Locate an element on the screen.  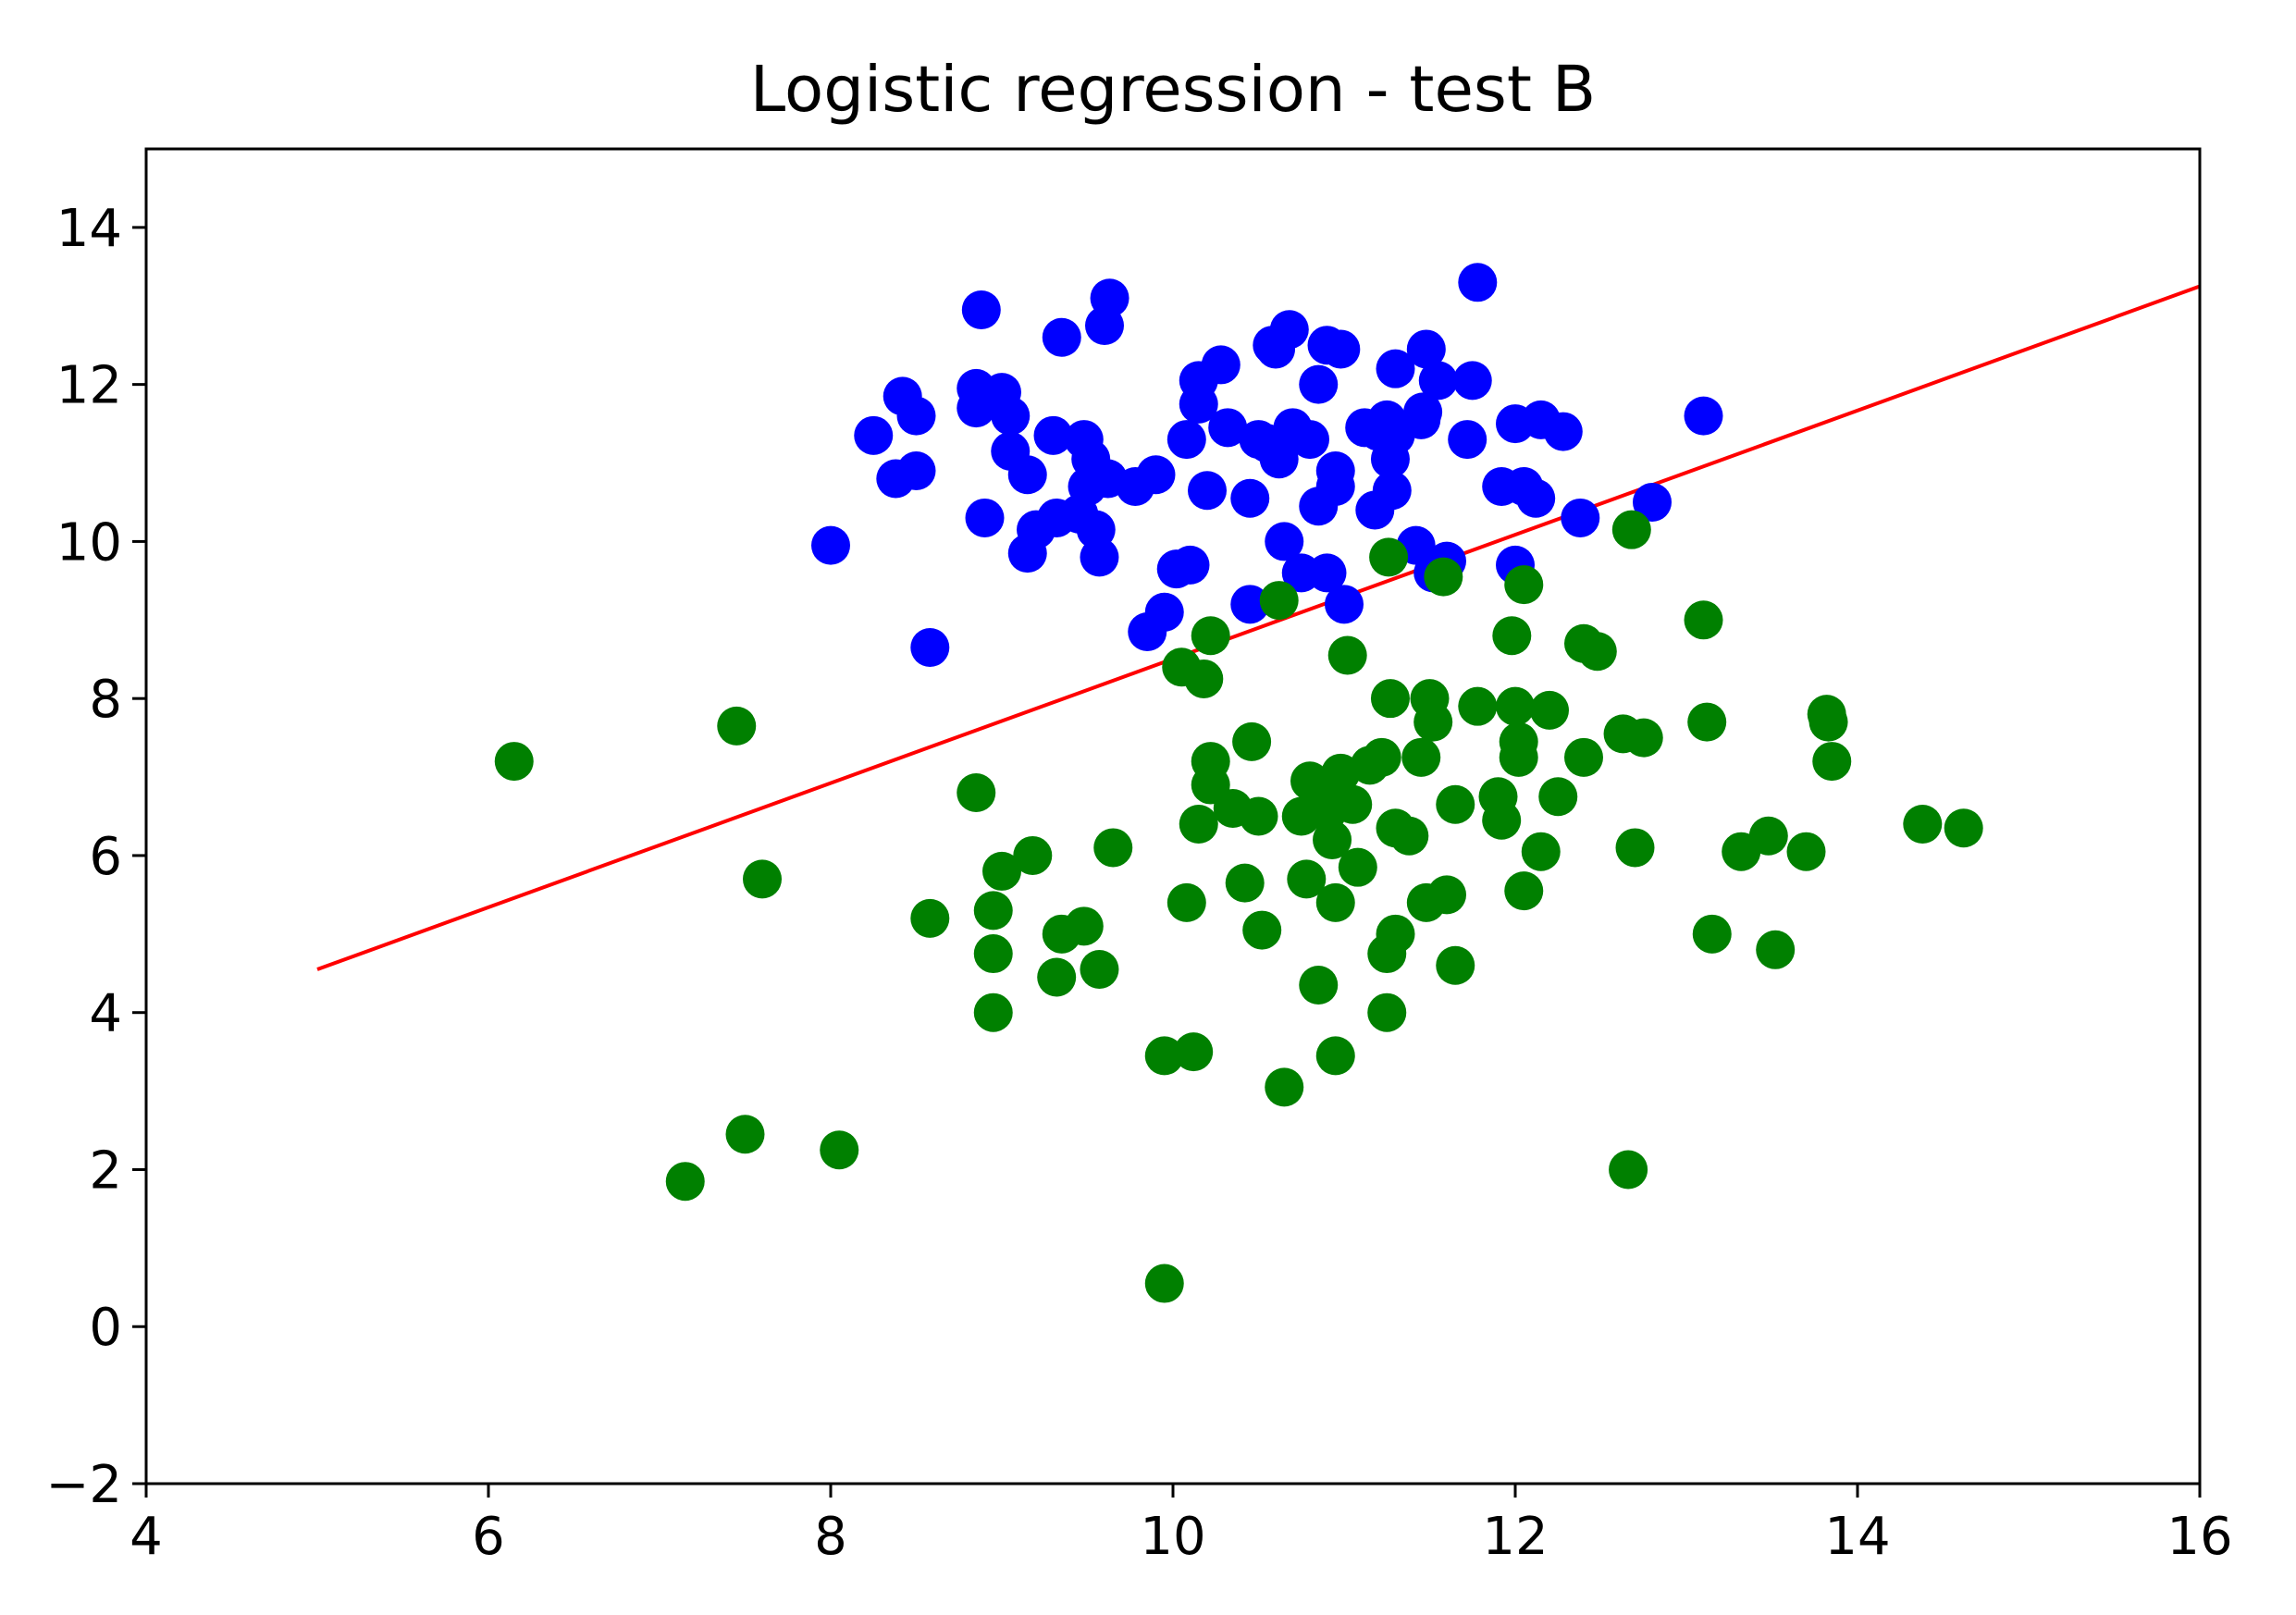
chart-title: Logistic regression - test B is located at coordinates (1173, 90).